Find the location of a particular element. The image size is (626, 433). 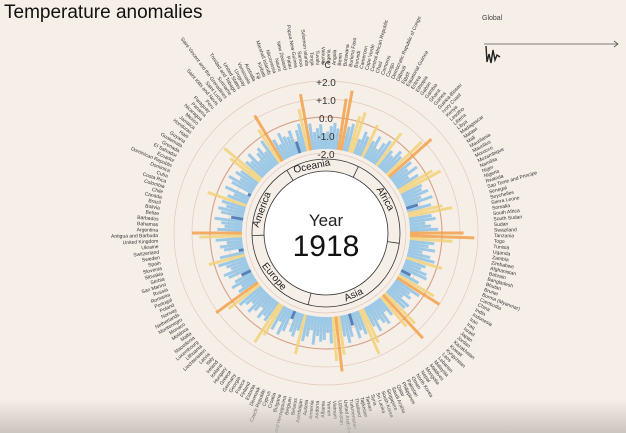

country-label: Bolivia is located at coordinates (153, 207).